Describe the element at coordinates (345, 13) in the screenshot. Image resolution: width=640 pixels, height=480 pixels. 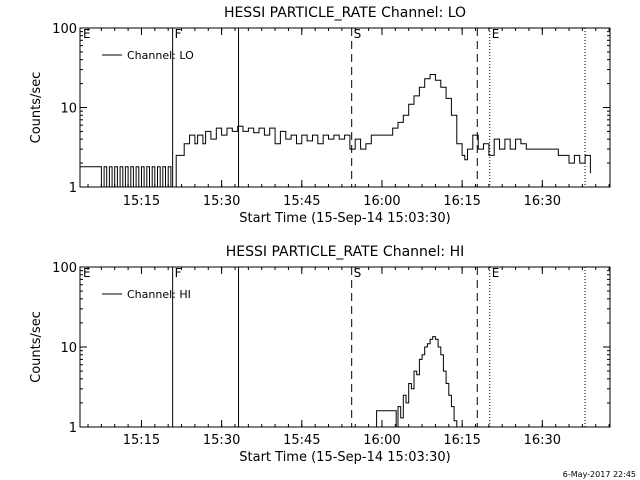
I see `chart-title: HESSI PARTICLE_RATE Channel: LO` at that location.